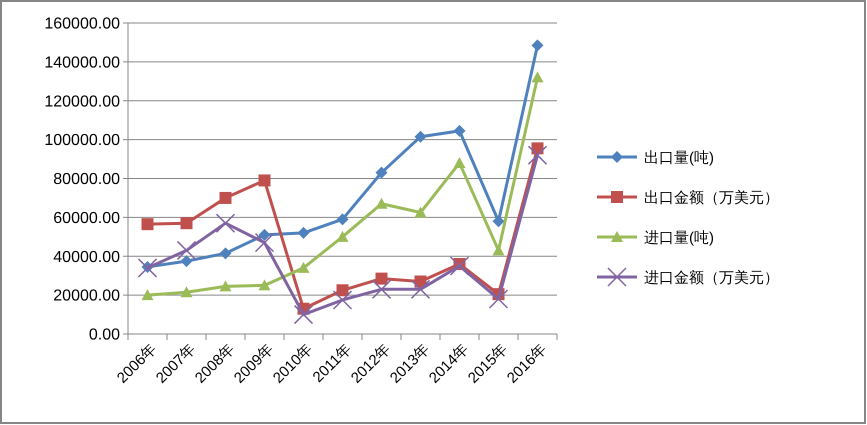 The image size is (867, 425). Describe the element at coordinates (86, 179) in the screenshot. I see `y-tick-label: 80000.00` at that location.